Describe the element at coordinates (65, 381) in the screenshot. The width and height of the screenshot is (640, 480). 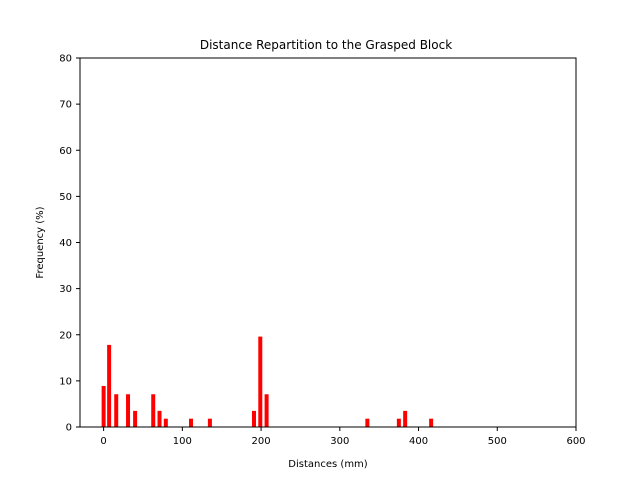
I see `y-tick-label: 10` at that location.